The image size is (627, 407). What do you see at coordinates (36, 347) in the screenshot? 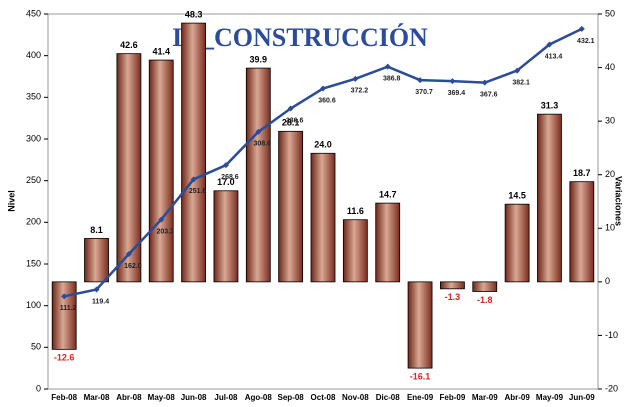
I see `y-tick-label: 50` at bounding box center [36, 347].